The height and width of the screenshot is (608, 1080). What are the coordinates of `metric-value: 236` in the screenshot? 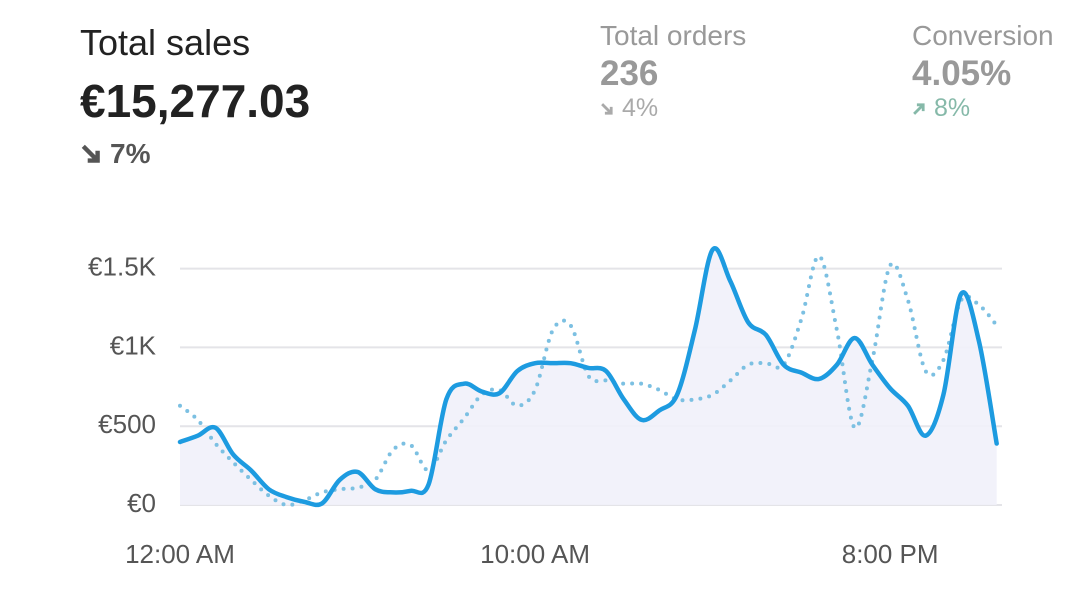 It's located at (629, 73).